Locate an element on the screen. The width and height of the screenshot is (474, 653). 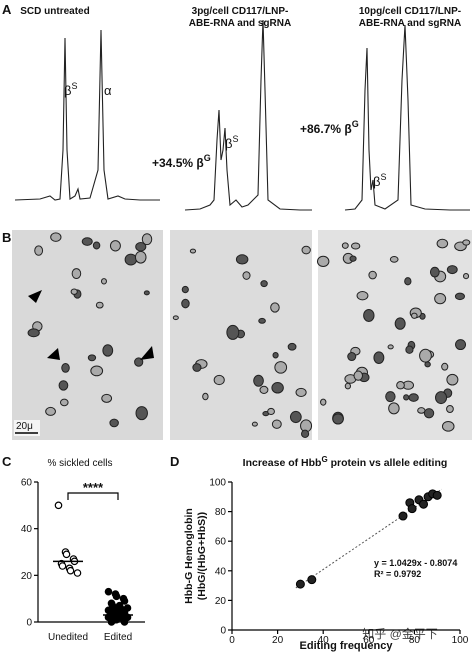
column-heading: SCD untreated is located at coordinates (54, 11).